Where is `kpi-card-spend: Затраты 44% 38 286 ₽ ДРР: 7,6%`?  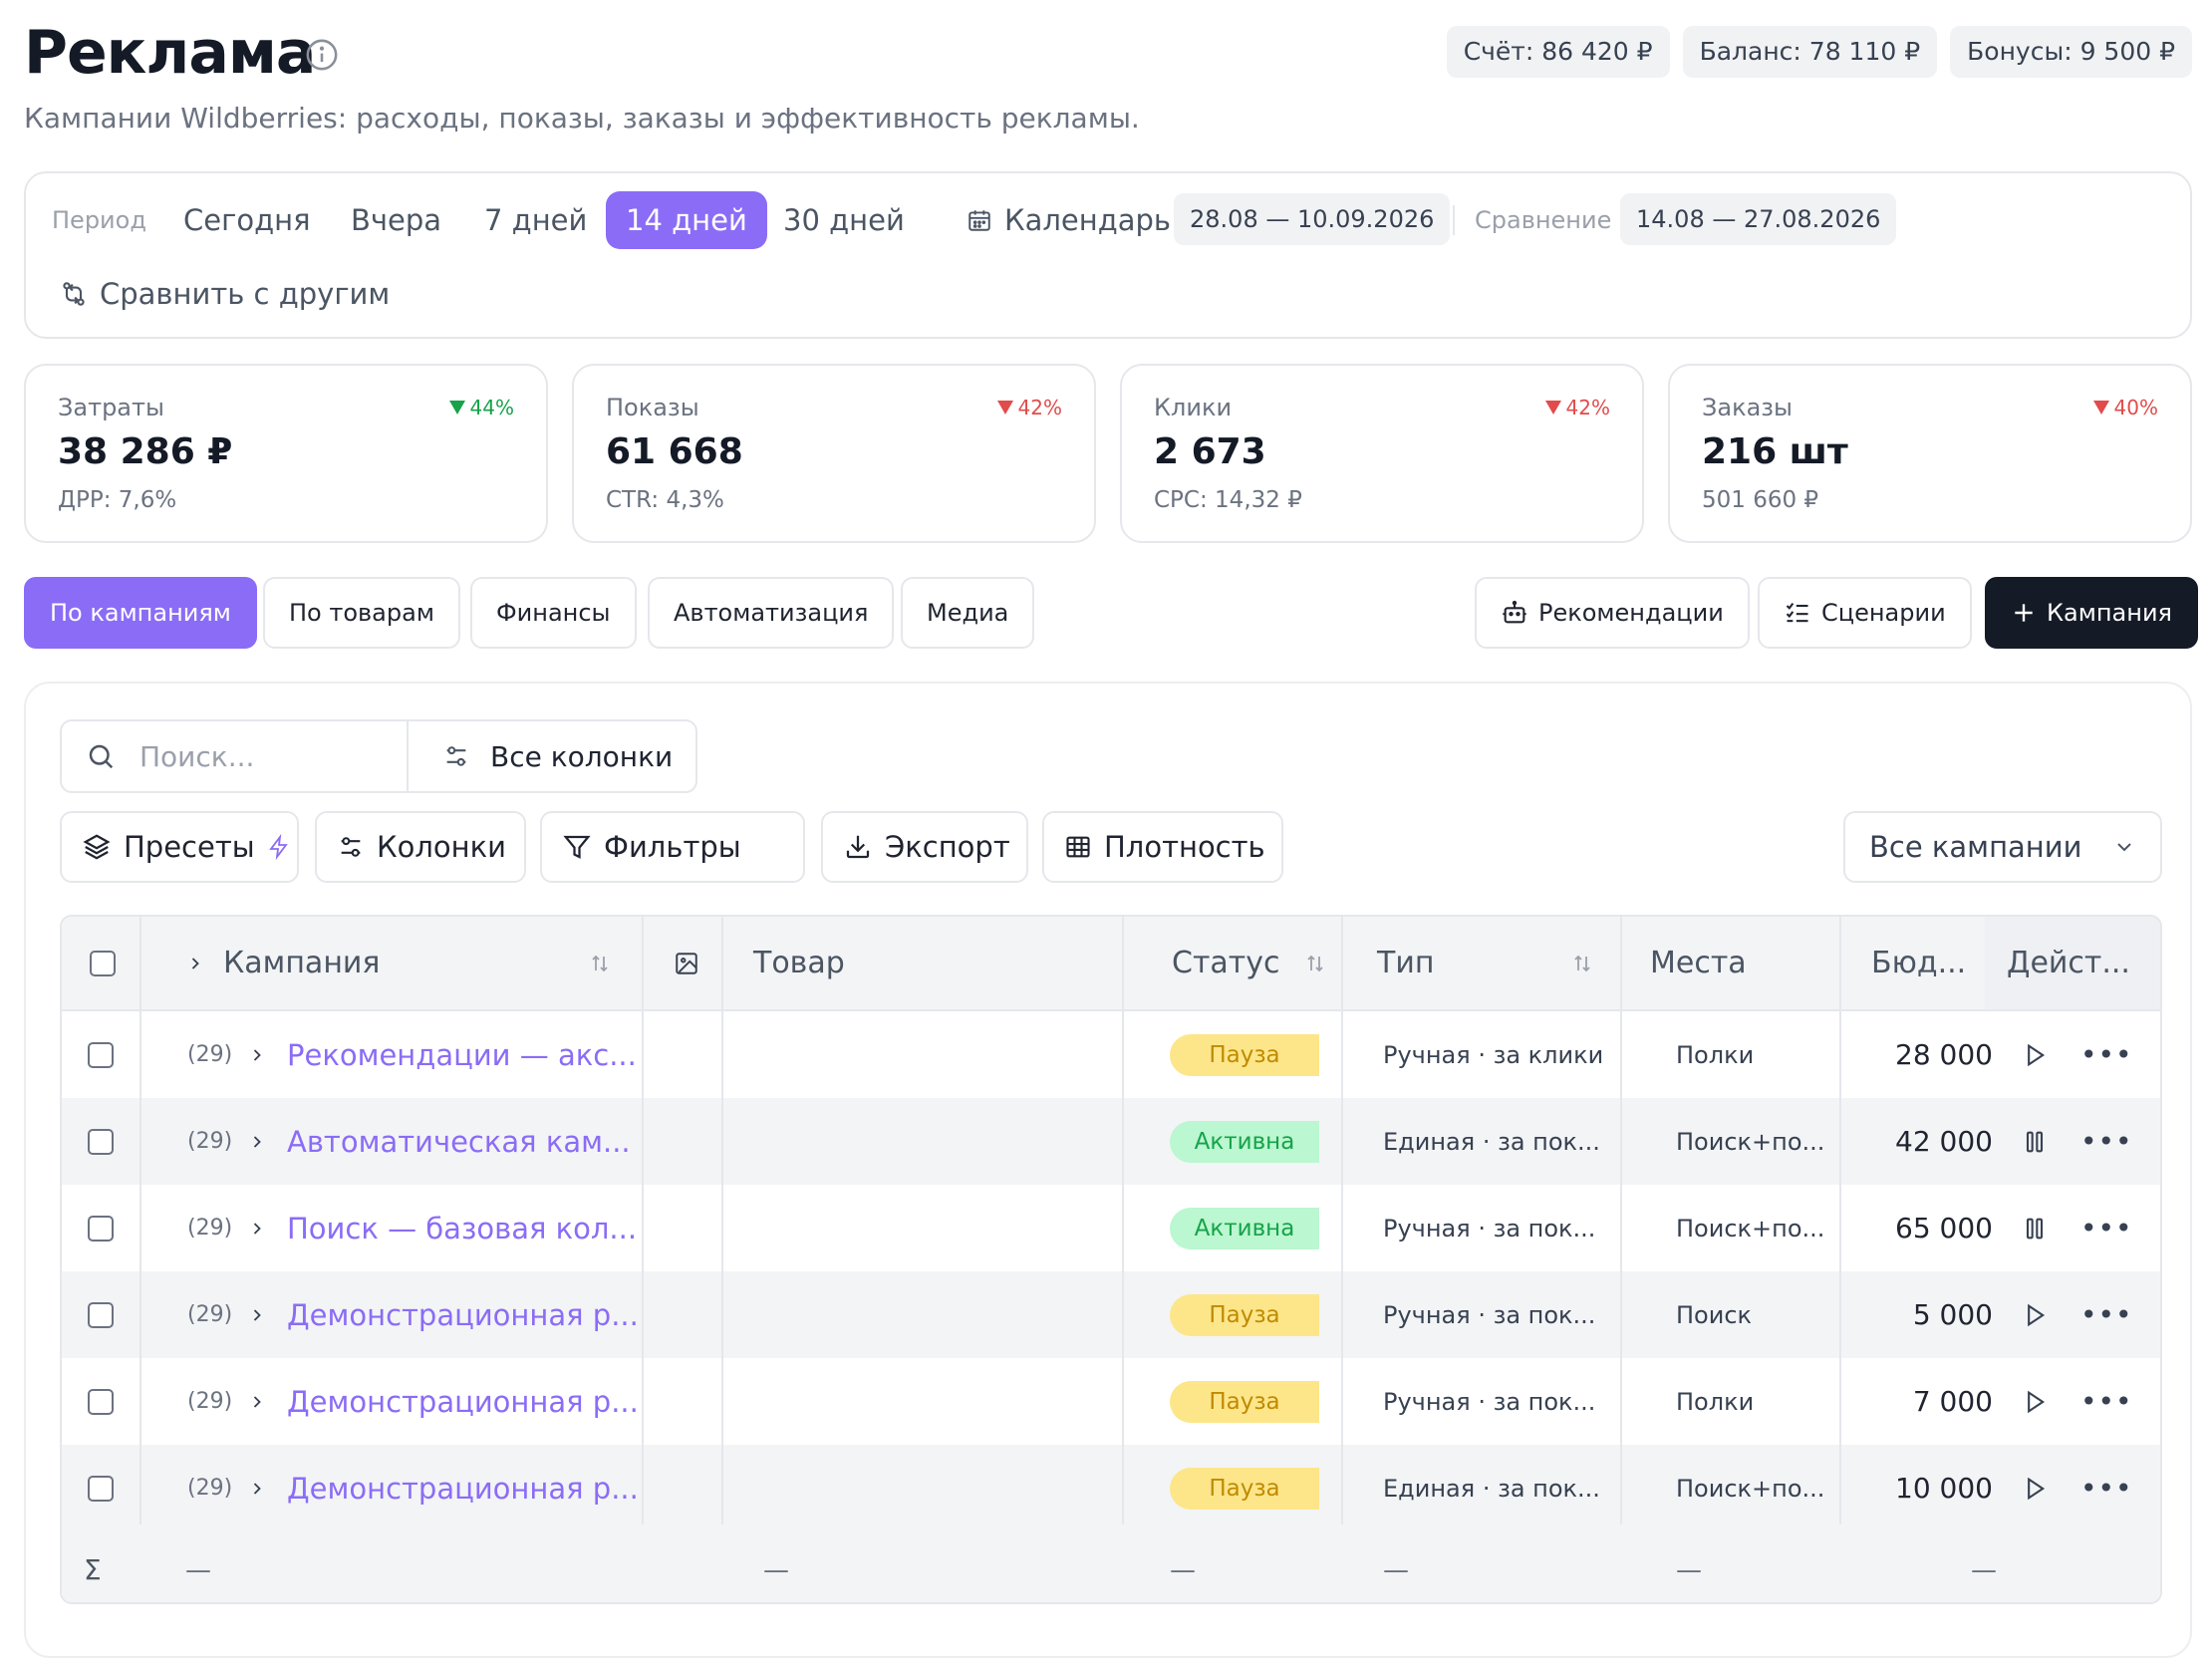 kpi-card-spend: Затраты 44% 38 286 ₽ ДРР: 7,6% is located at coordinates (286, 453).